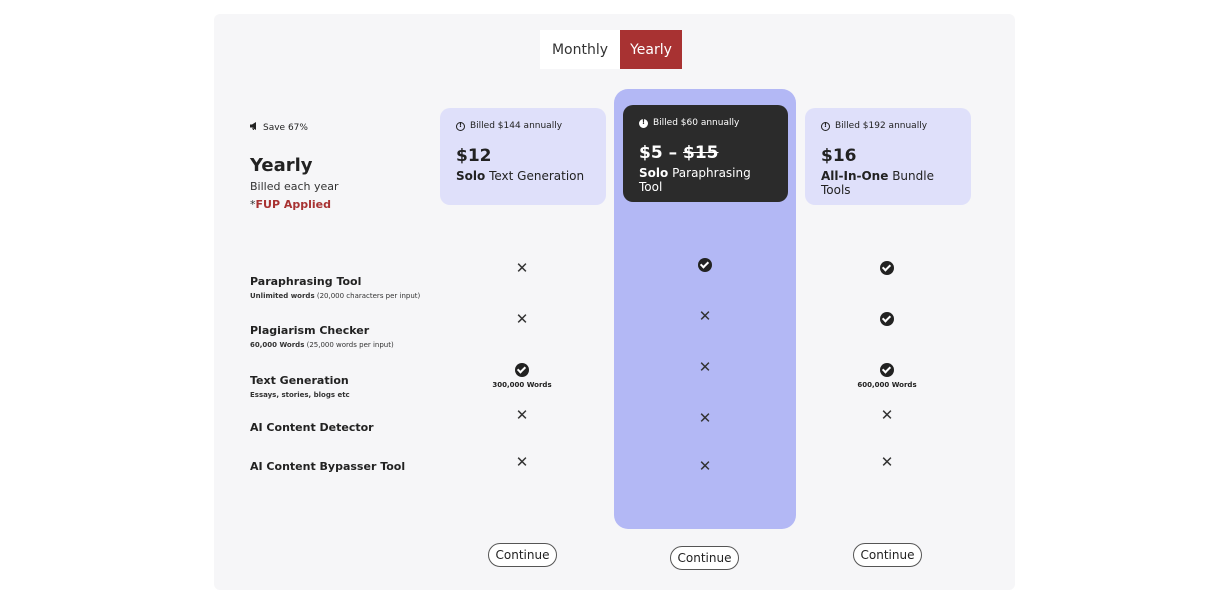 This screenshot has height=606, width=1224. What do you see at coordinates (522, 385) in the screenshot?
I see `word-limit: 300,000 Words` at bounding box center [522, 385].